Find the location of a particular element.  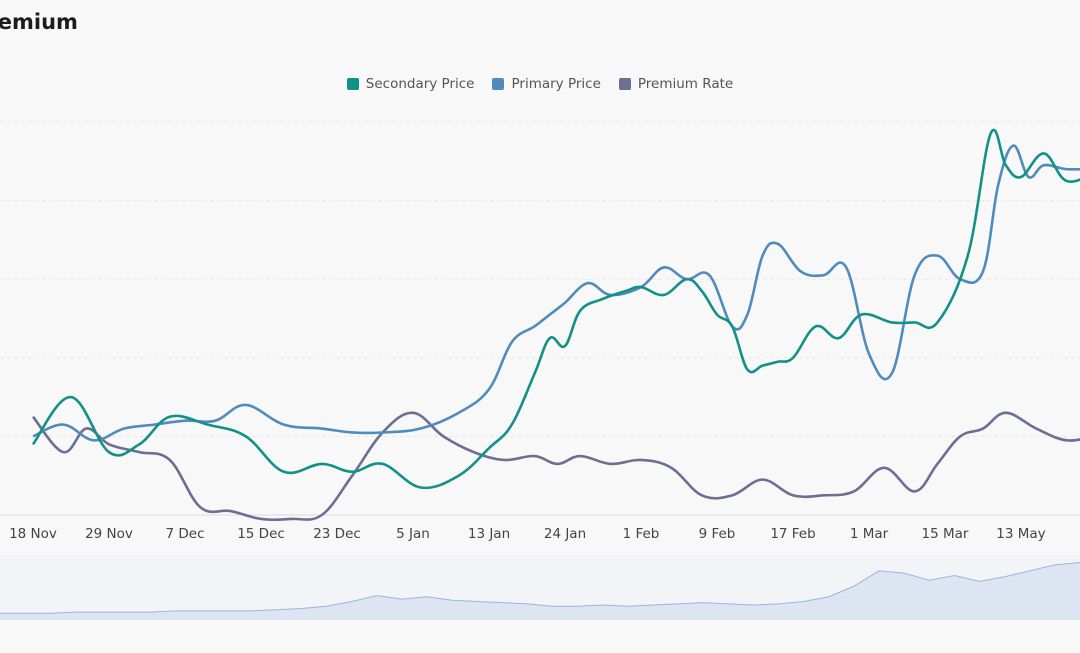

x-tick-label: 13 May is located at coordinates (1020, 534).